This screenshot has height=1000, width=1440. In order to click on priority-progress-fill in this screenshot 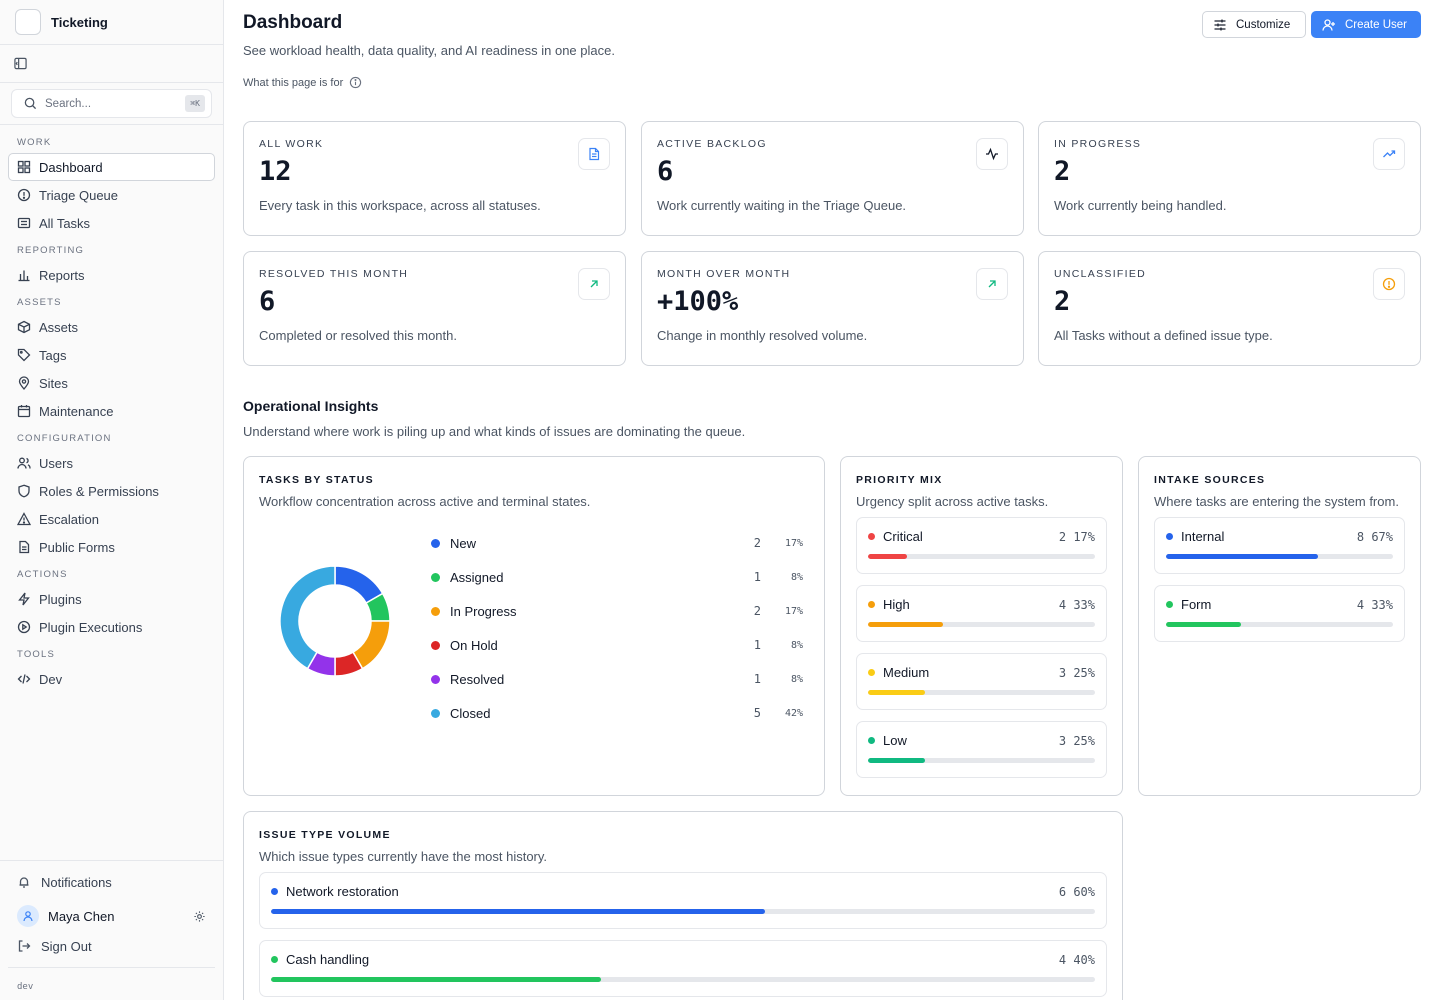, I will do `click(887, 556)`.